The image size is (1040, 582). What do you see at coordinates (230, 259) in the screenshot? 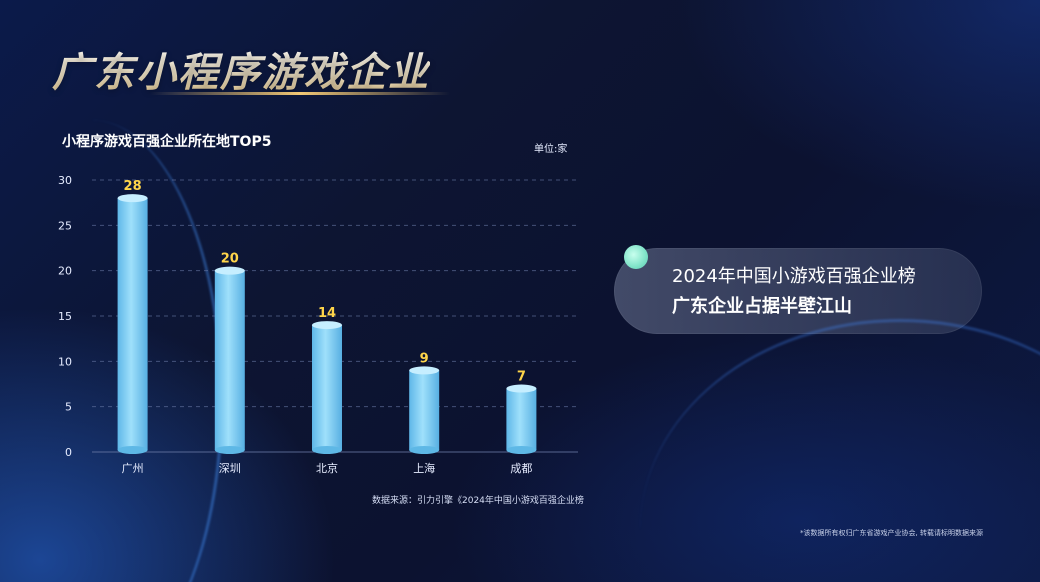
I see `data-label: 20` at bounding box center [230, 259].